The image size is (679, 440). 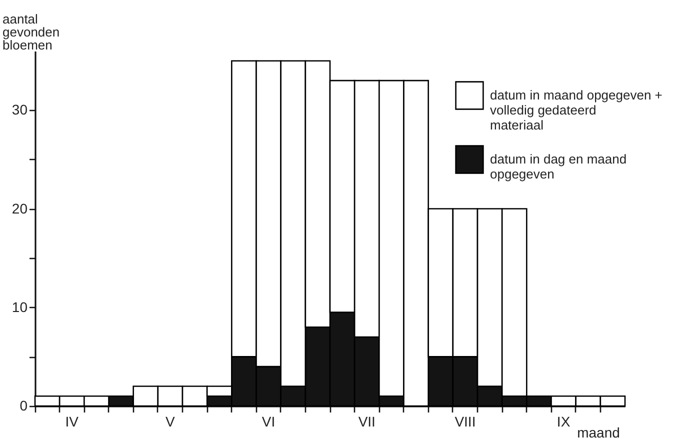 What do you see at coordinates (598, 432) in the screenshot?
I see `x-axis-title: maand` at bounding box center [598, 432].